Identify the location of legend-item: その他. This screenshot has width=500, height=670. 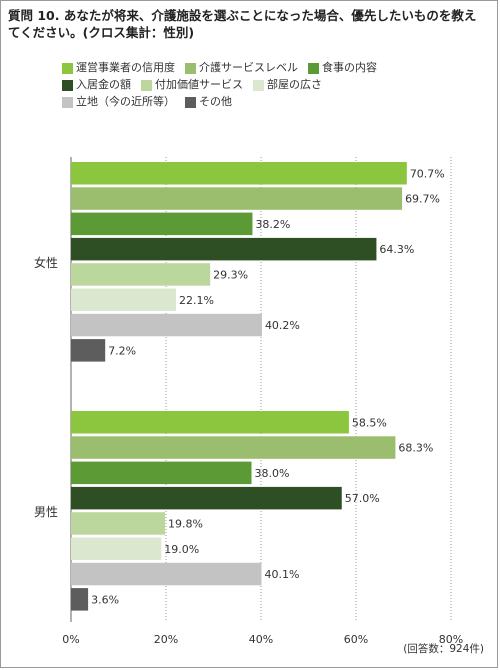
(208, 102).